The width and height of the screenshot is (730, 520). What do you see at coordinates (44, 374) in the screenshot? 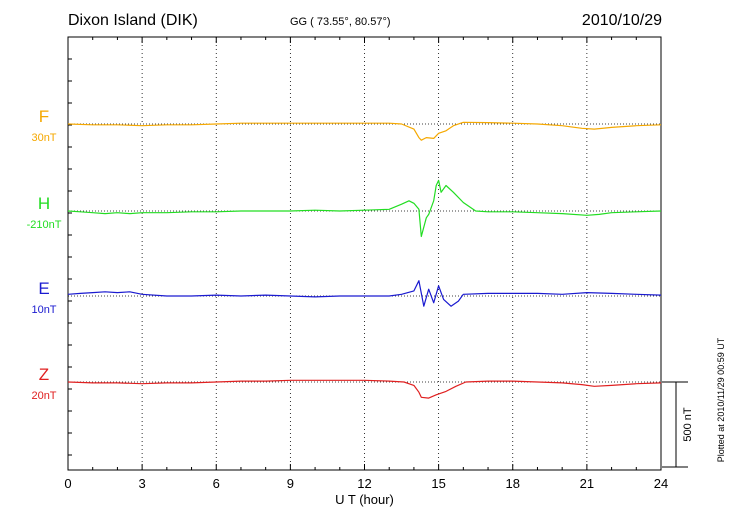
I see `component-label-z: Z` at bounding box center [44, 374].